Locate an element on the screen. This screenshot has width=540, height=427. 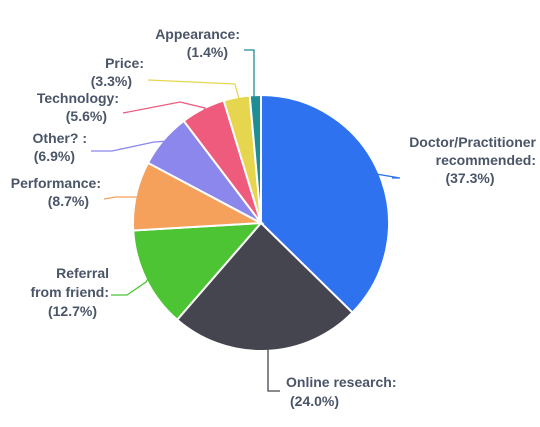
slice-name-label: from friend: is located at coordinates (69, 292).